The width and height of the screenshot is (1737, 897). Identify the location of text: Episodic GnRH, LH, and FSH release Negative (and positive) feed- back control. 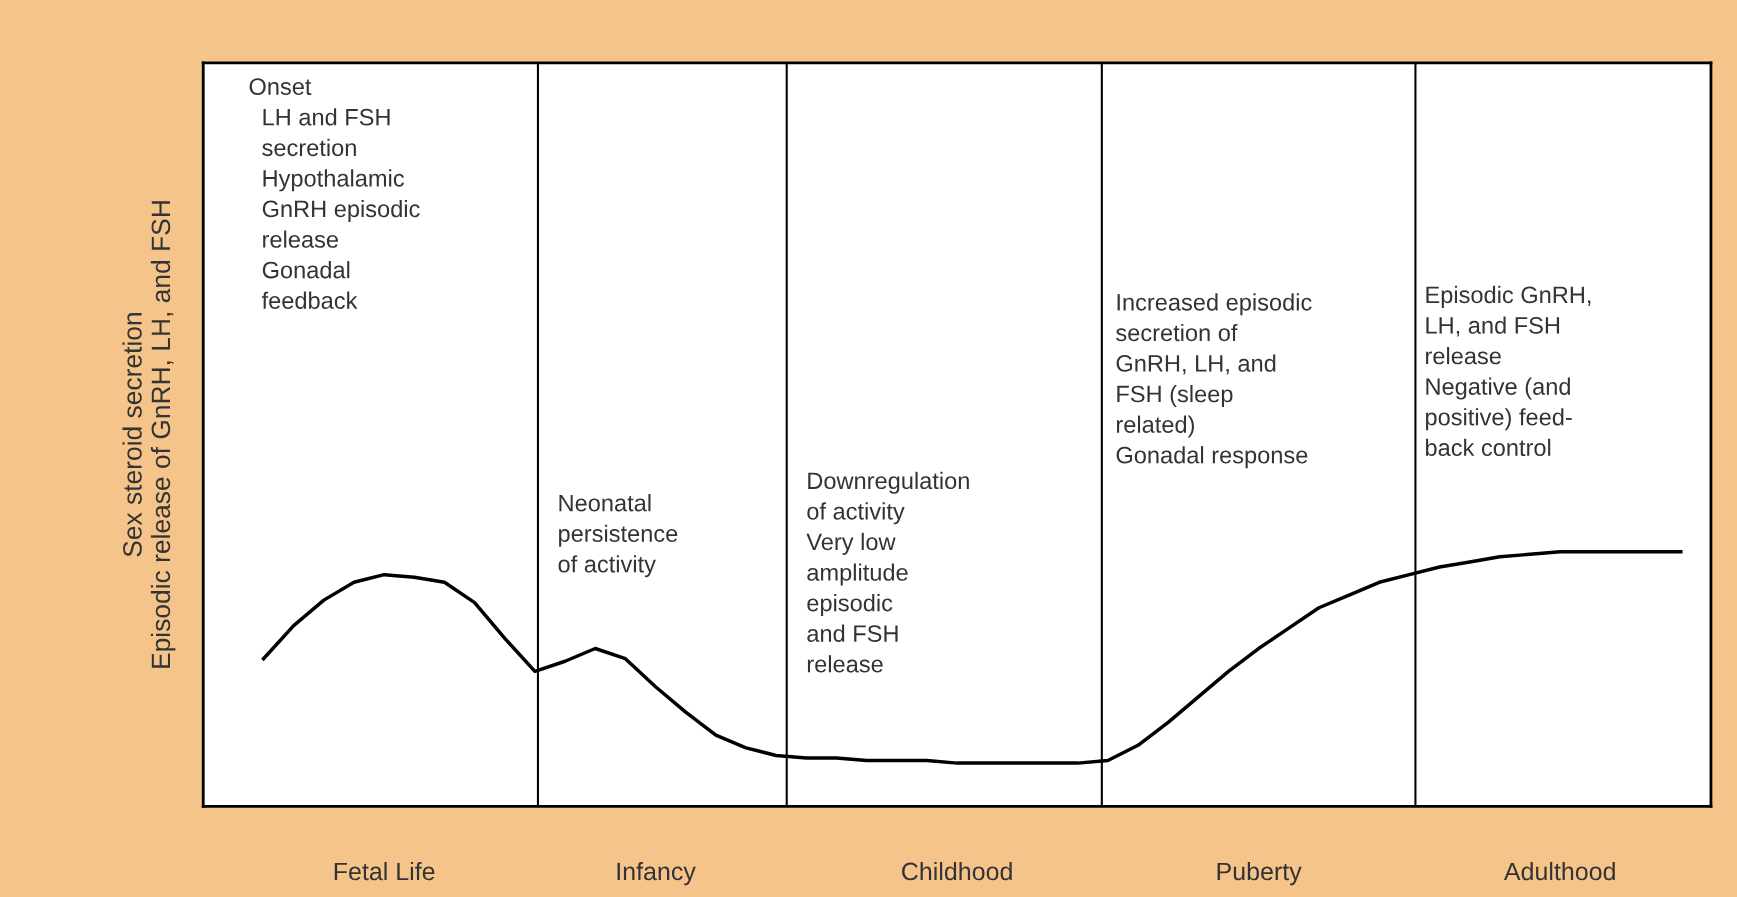
(1508, 371).